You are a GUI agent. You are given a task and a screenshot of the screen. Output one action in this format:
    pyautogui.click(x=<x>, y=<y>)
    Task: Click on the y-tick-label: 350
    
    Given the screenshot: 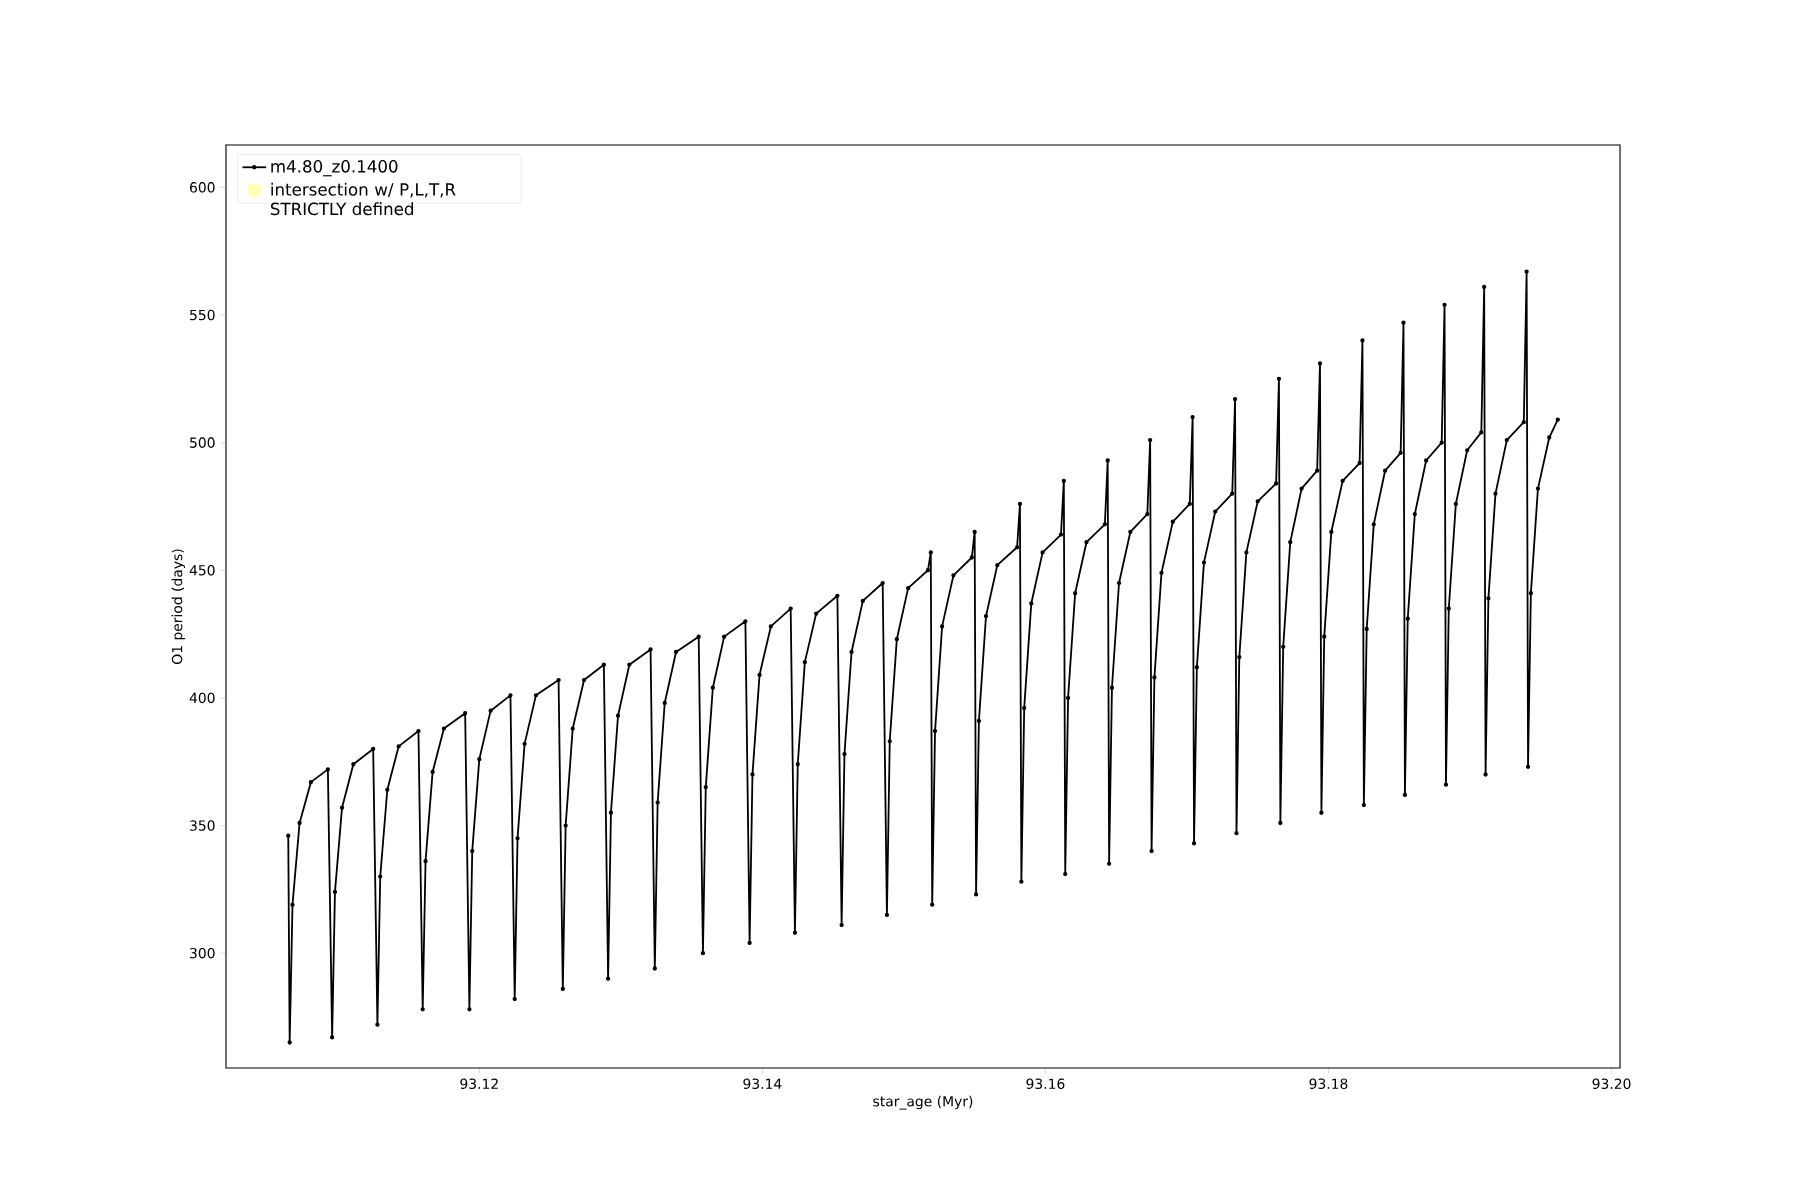 What is the action you would take?
    pyautogui.click(x=202, y=825)
    